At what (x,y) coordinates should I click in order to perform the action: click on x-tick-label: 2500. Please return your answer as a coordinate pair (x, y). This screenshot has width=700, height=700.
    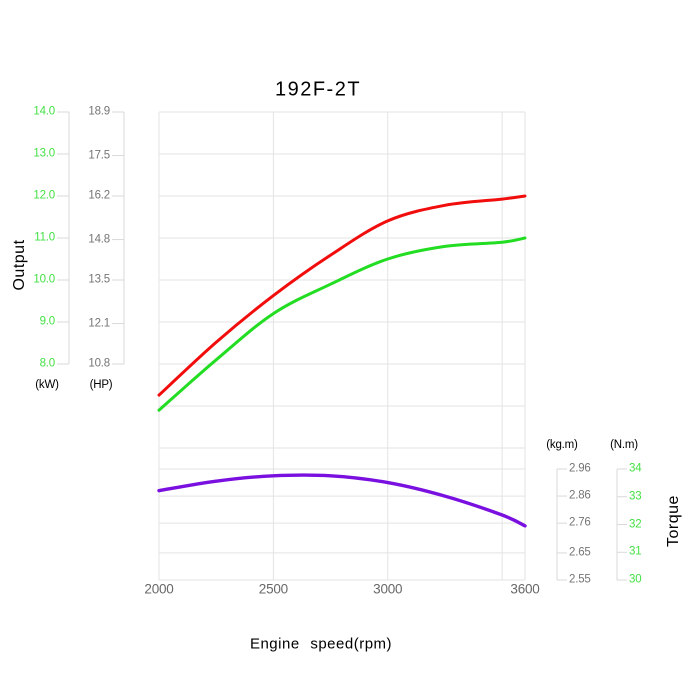
    Looking at the image, I should click on (273, 589).